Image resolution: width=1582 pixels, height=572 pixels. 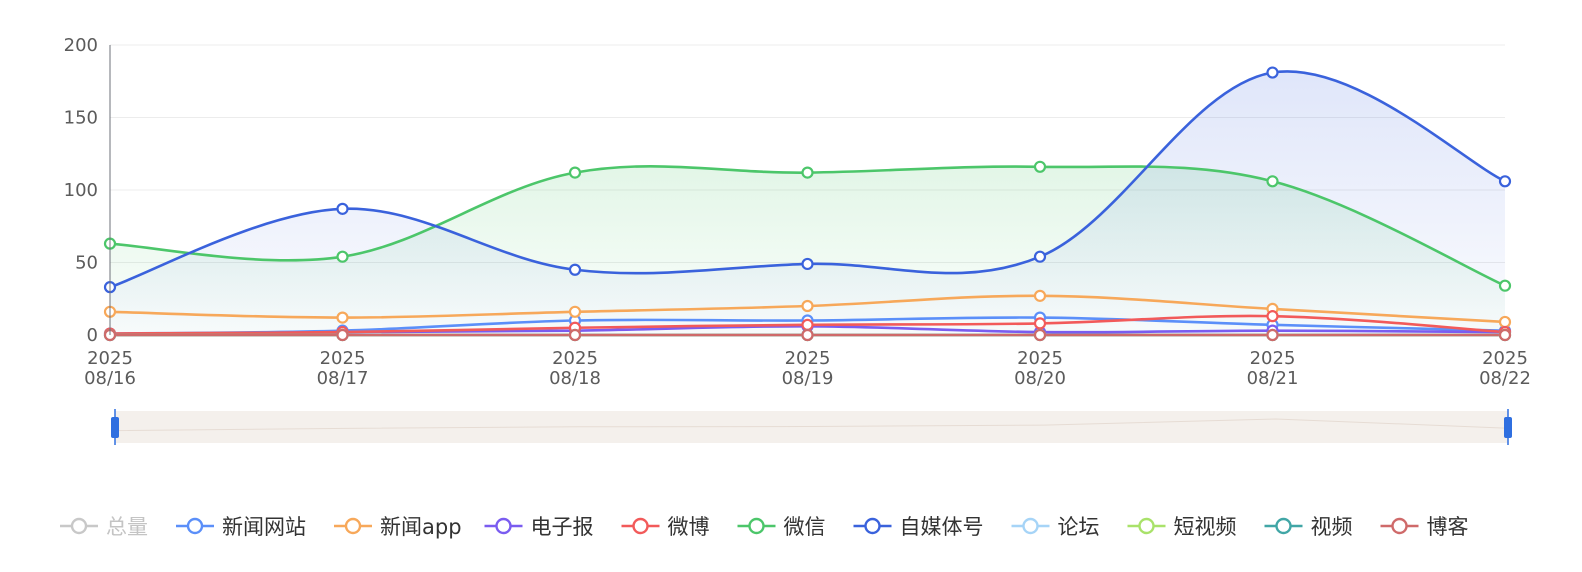 I want to click on zoom-preview-line, so click(x=811, y=425).